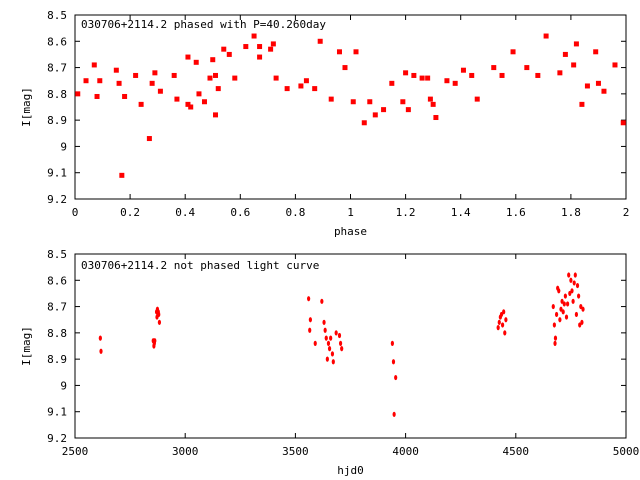 The width and height of the screenshot is (640, 480). What do you see at coordinates (57, 15) in the screenshot?
I see `y-tick-label: 8.5` at bounding box center [57, 15].